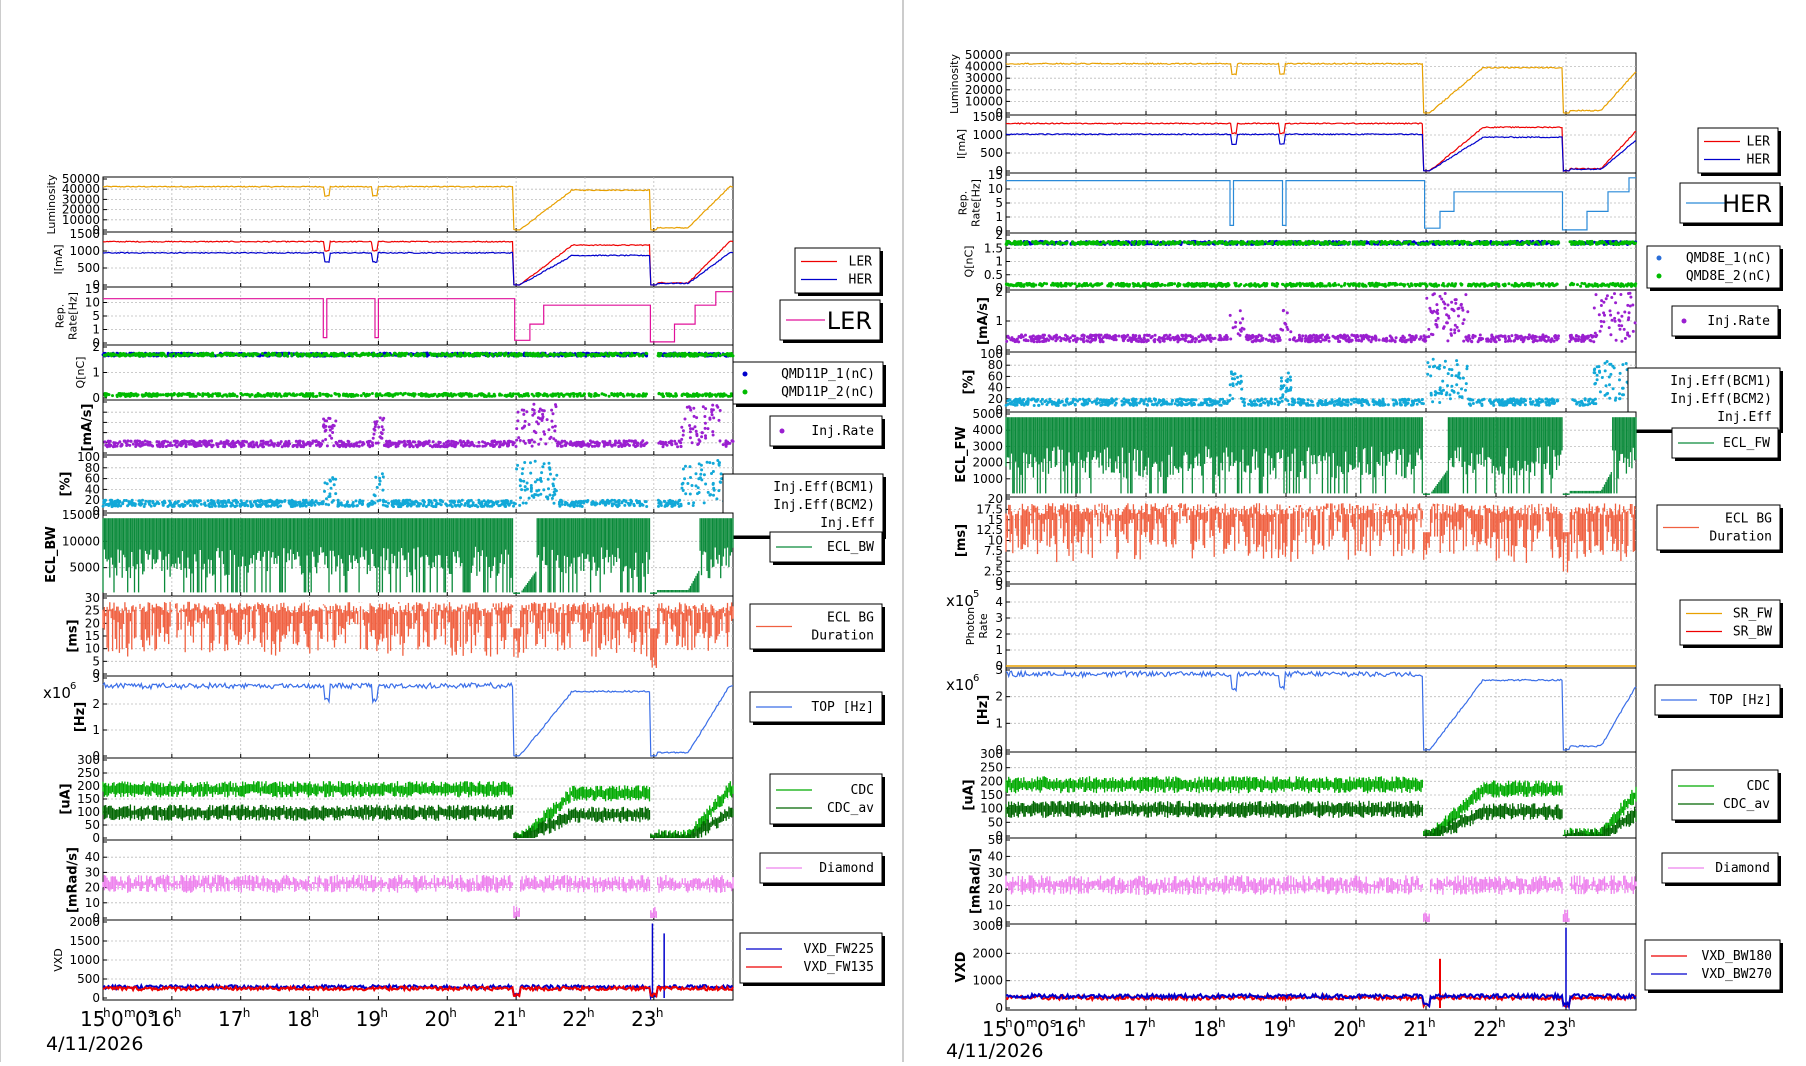  Describe the element at coordinates (87, 428) in the screenshot. I see `y-axis-label: [mA/s]` at that location.